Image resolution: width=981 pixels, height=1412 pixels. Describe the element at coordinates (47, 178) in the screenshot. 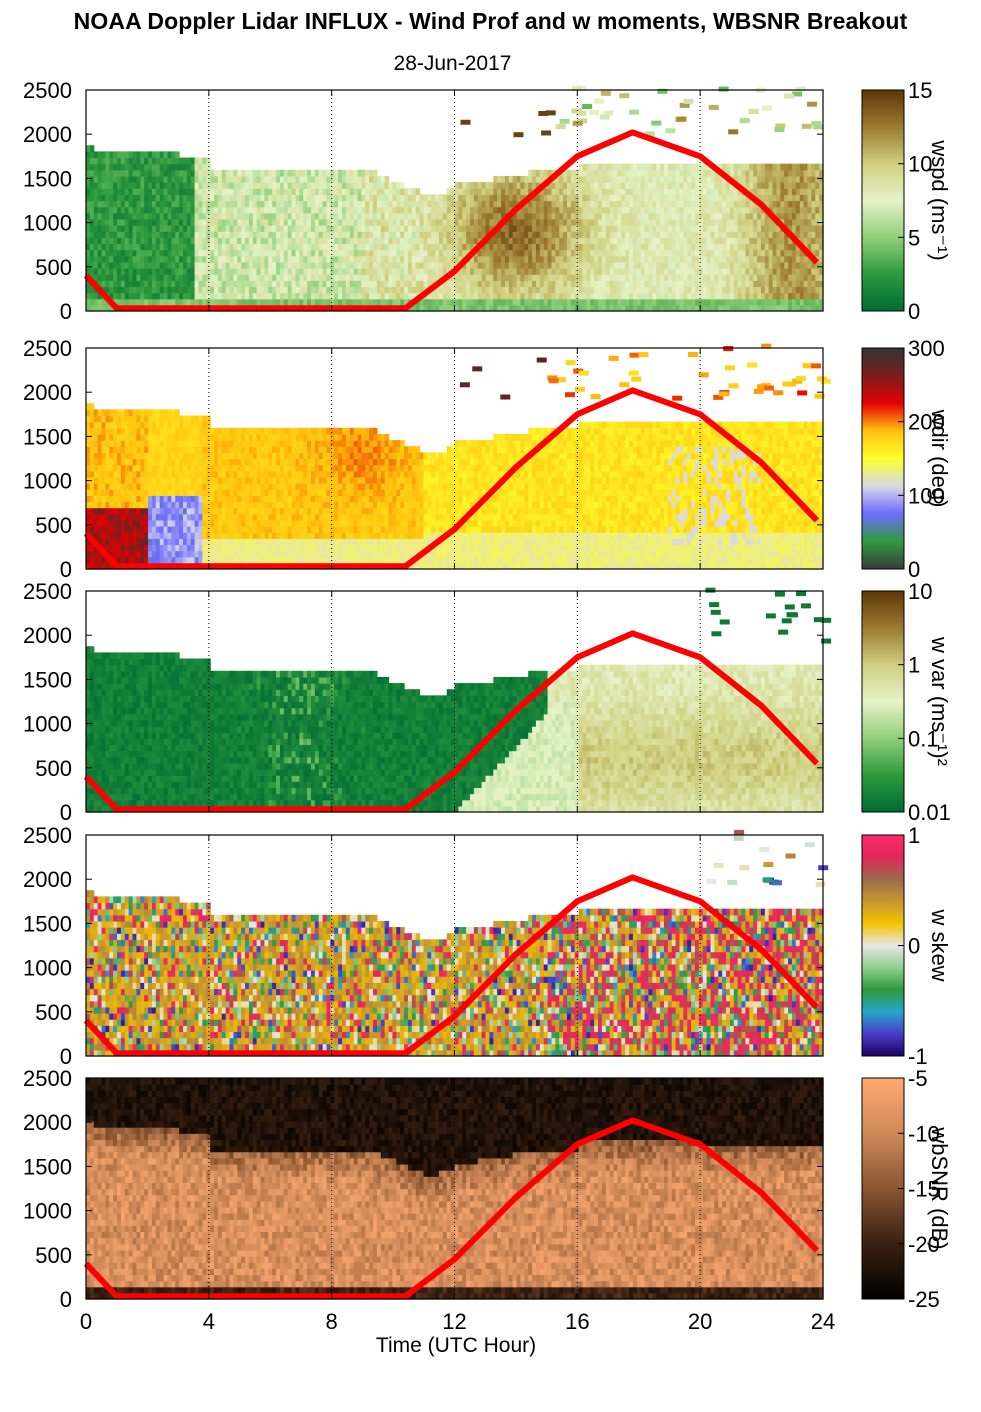

I see `y-tick-label: 1500` at that location.